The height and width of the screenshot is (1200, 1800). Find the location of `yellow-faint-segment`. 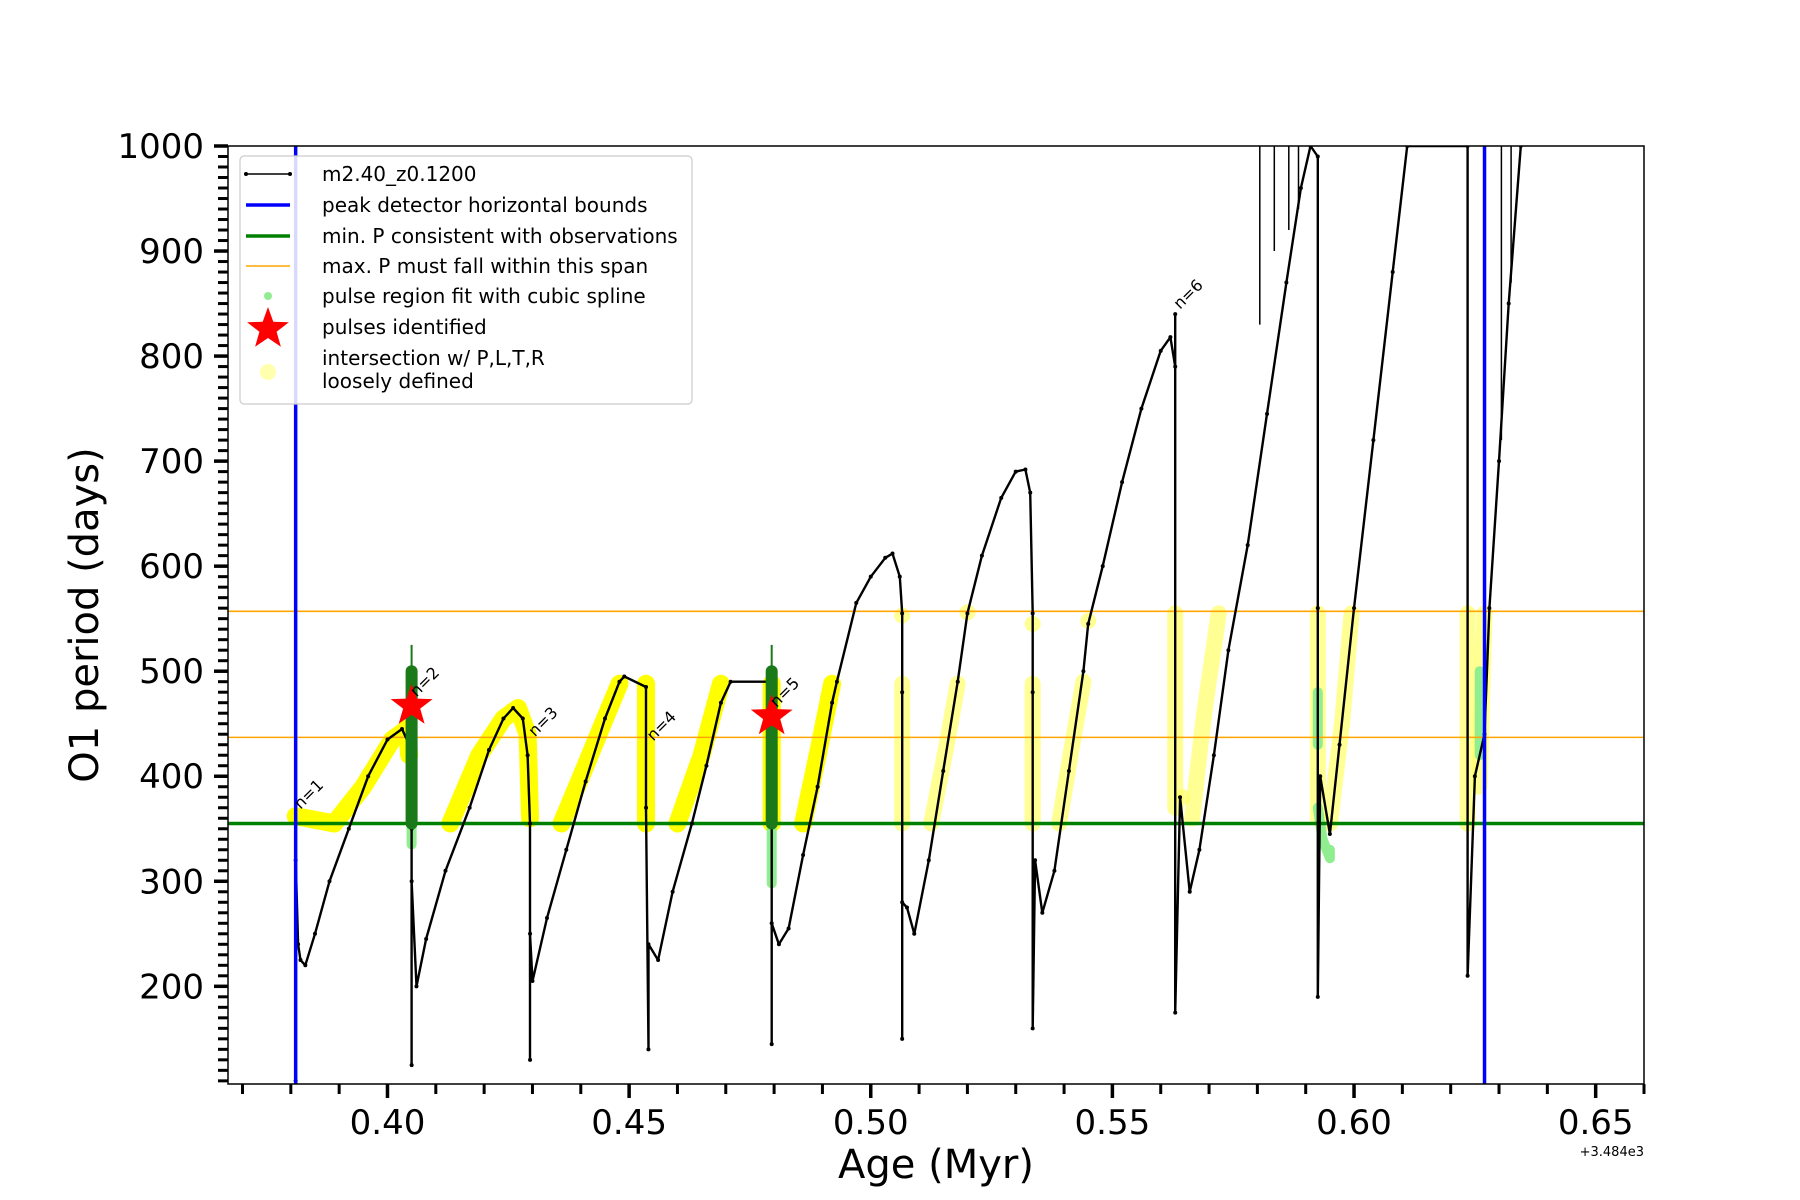

yellow-faint-segment is located at coordinates (1205, 716).